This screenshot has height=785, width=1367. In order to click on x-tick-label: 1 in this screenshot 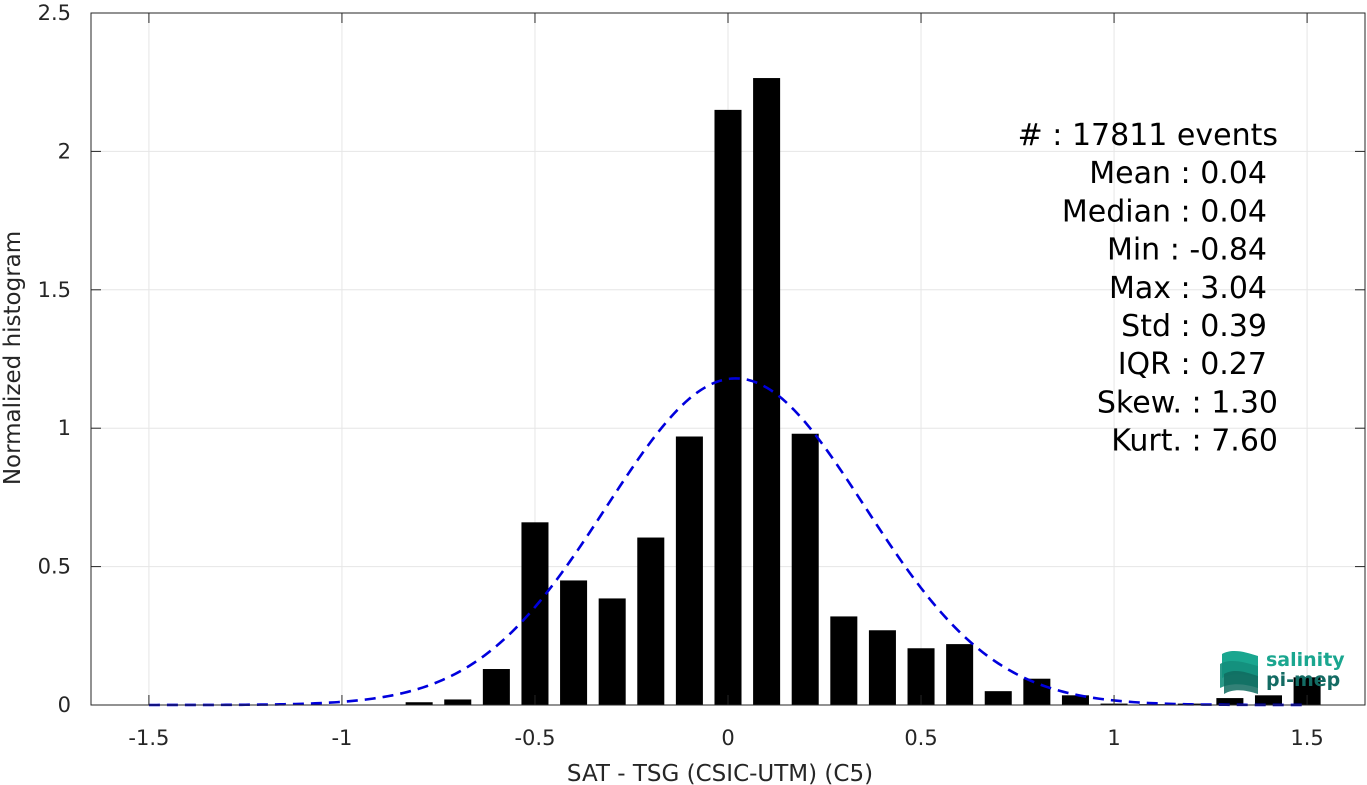, I will do `click(1113, 738)`.